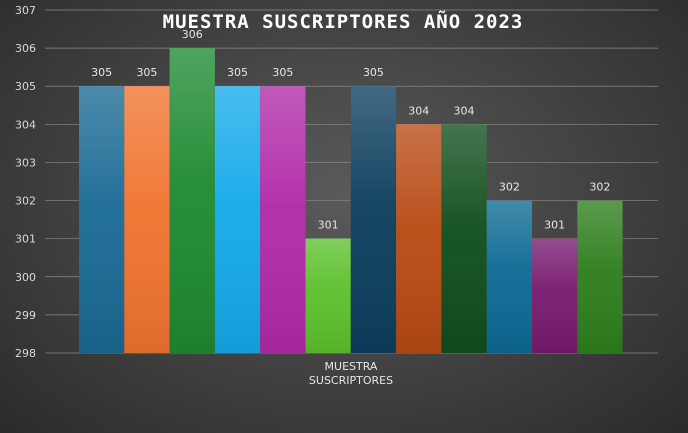  What do you see at coordinates (351, 380) in the screenshot?
I see `category-label-line-2: SUSCRIPTORES` at bounding box center [351, 380].